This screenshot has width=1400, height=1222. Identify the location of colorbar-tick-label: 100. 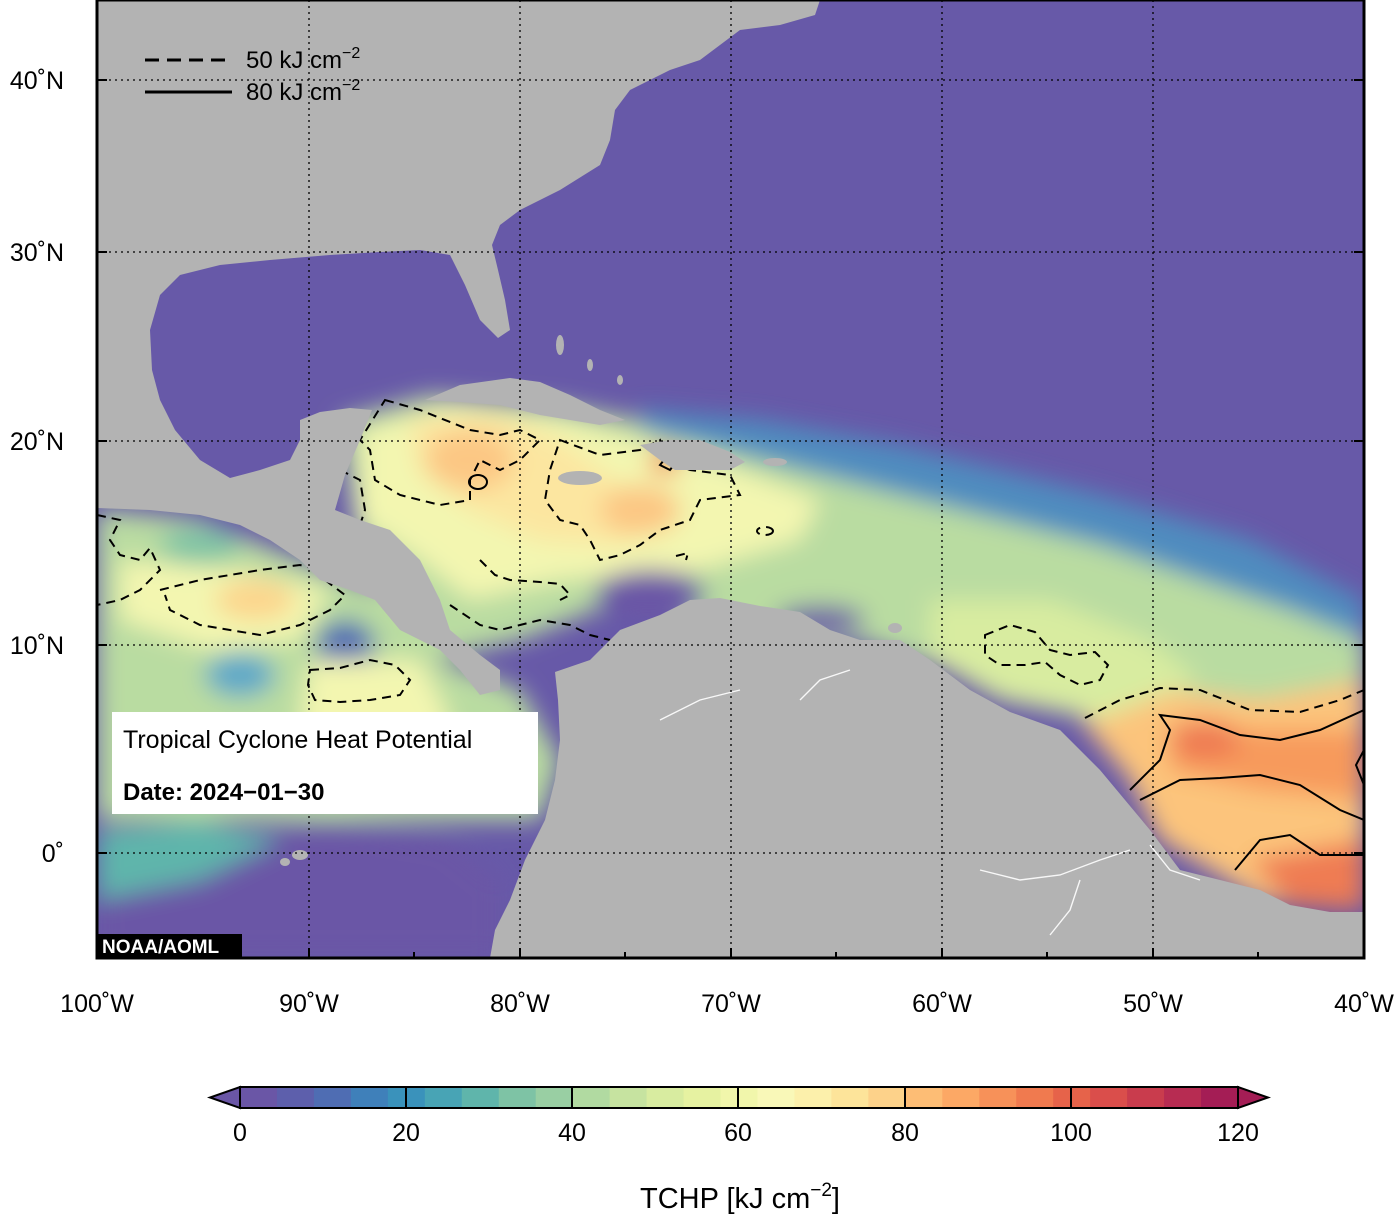
(1071, 1133).